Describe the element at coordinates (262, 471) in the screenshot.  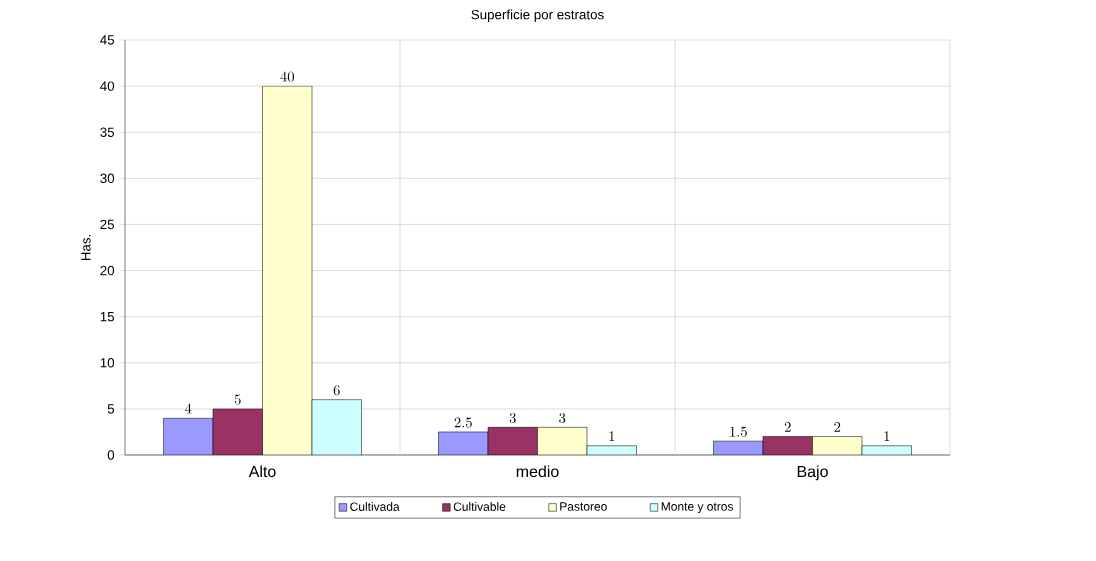
I see `x-tick-label: Alto` at that location.